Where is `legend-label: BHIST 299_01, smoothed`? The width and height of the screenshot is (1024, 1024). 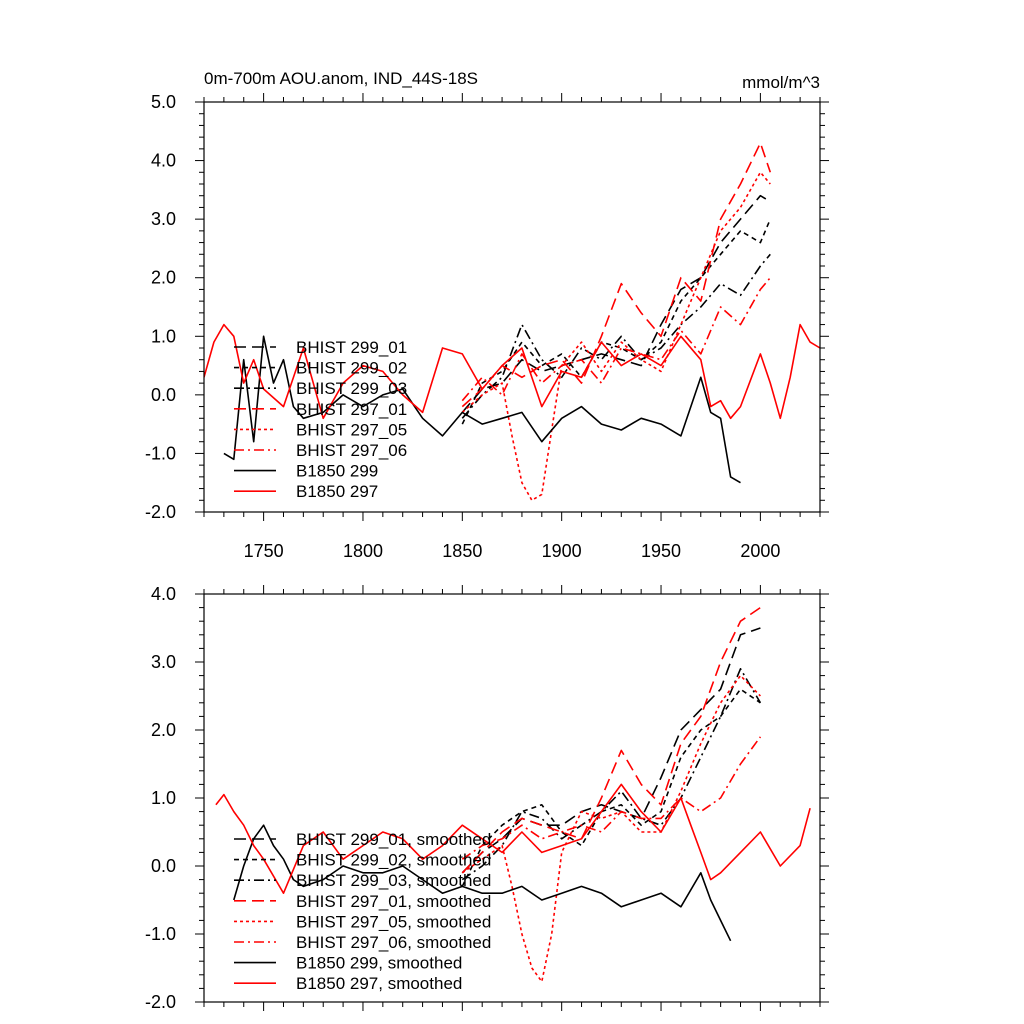
legend-label: BHIST 299_01, smoothed is located at coordinates (393, 839).